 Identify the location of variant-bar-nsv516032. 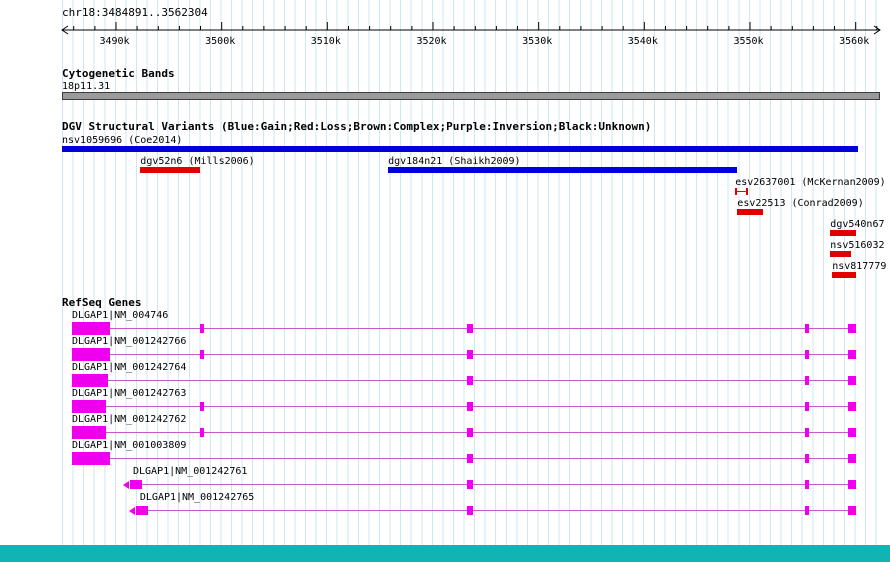
(840, 254).